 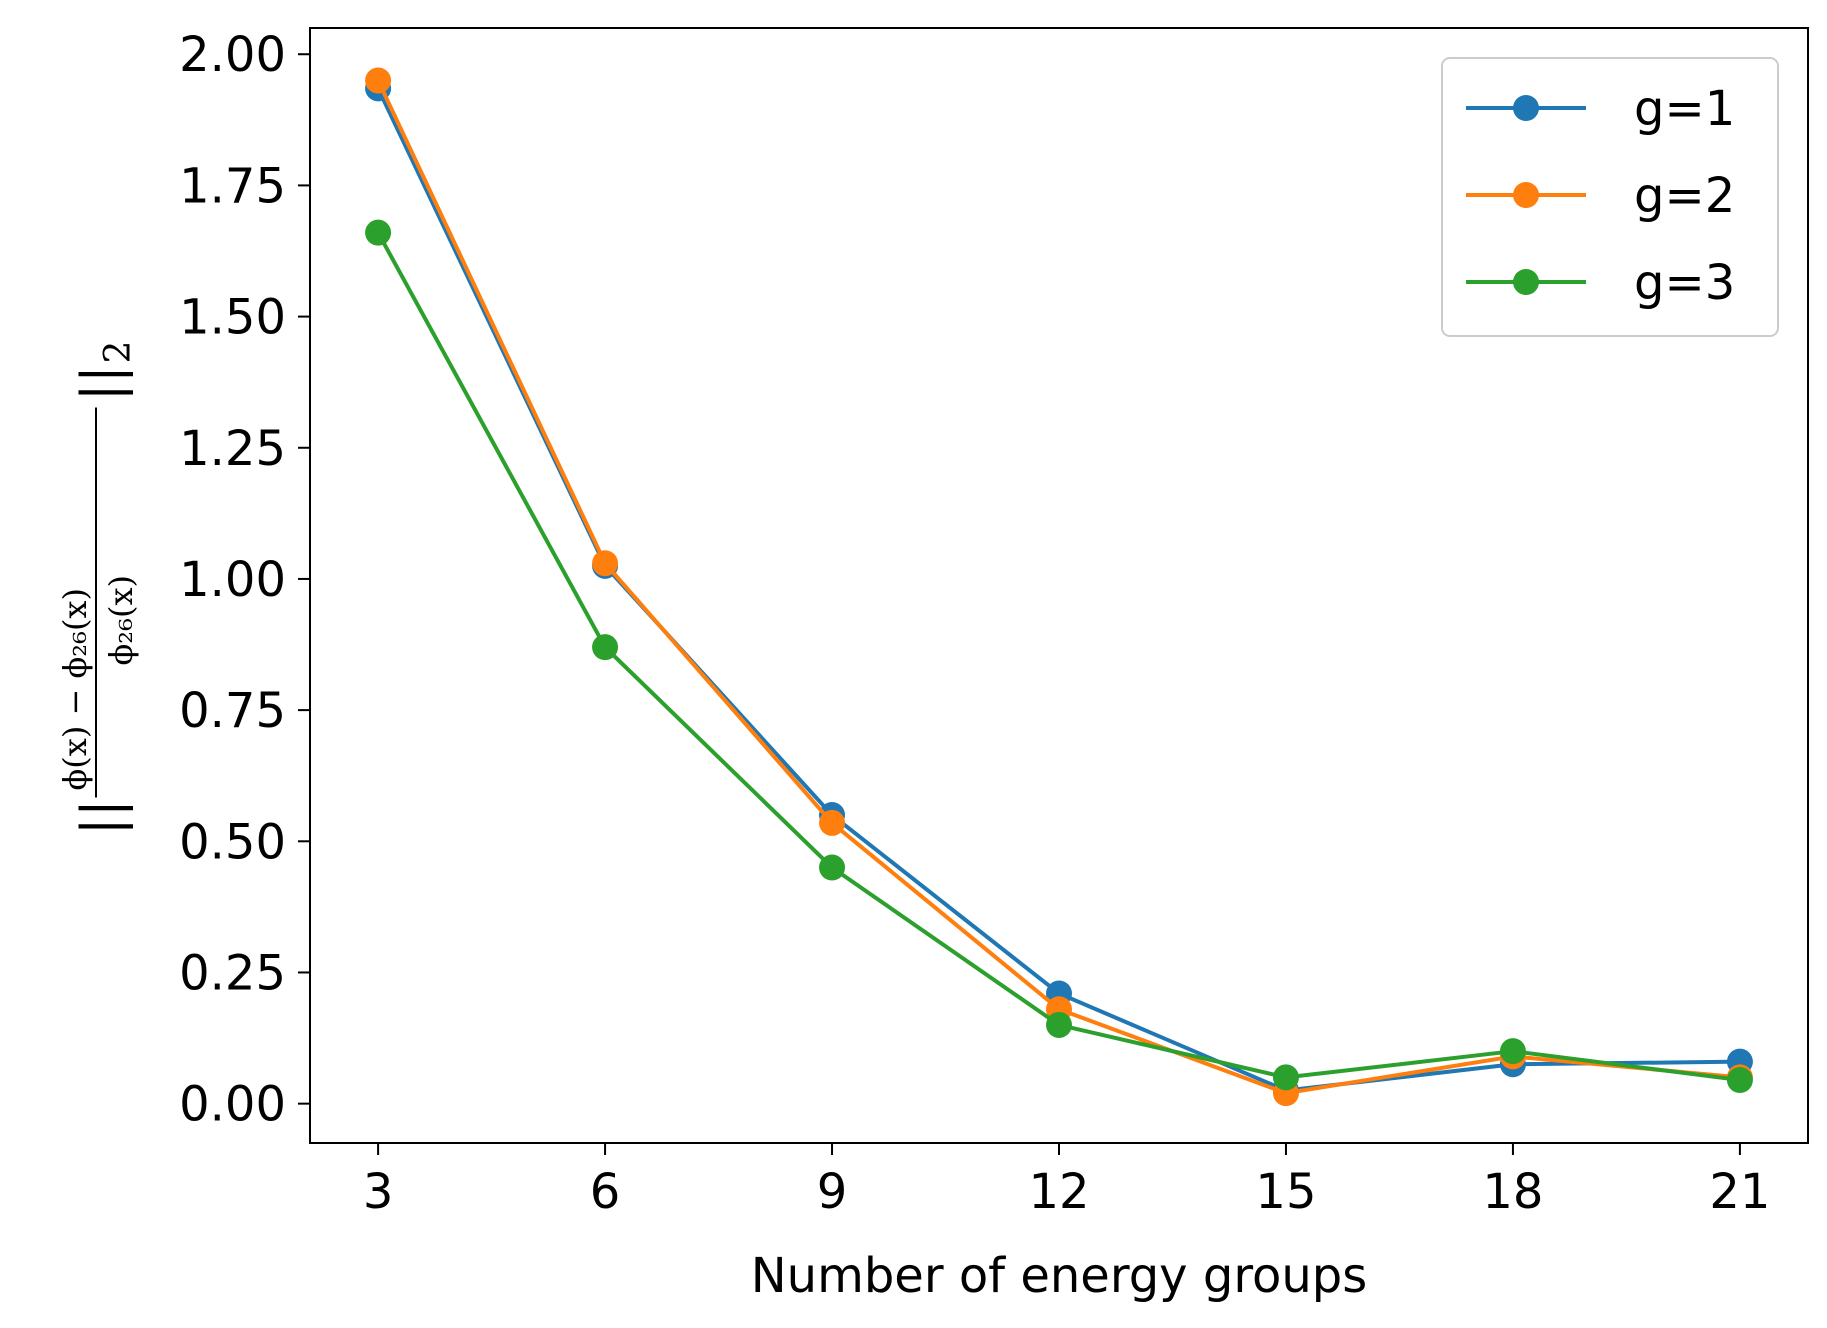 What do you see at coordinates (1684, 109) in the screenshot?
I see `legend-label-g=1: g=1` at bounding box center [1684, 109].